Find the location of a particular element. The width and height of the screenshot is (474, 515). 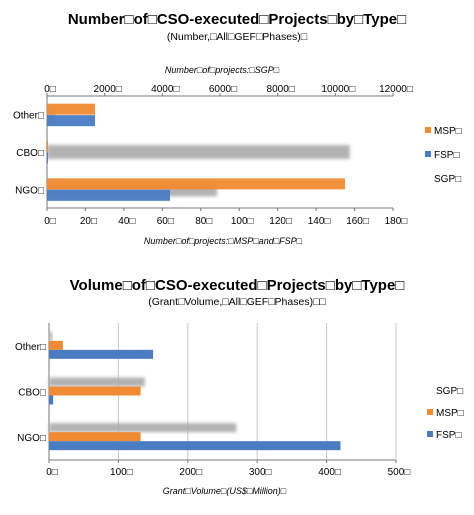

chart1-bottom-axis-label: Number□of□projects:□MSP□and□FSP□ is located at coordinates (223, 241).